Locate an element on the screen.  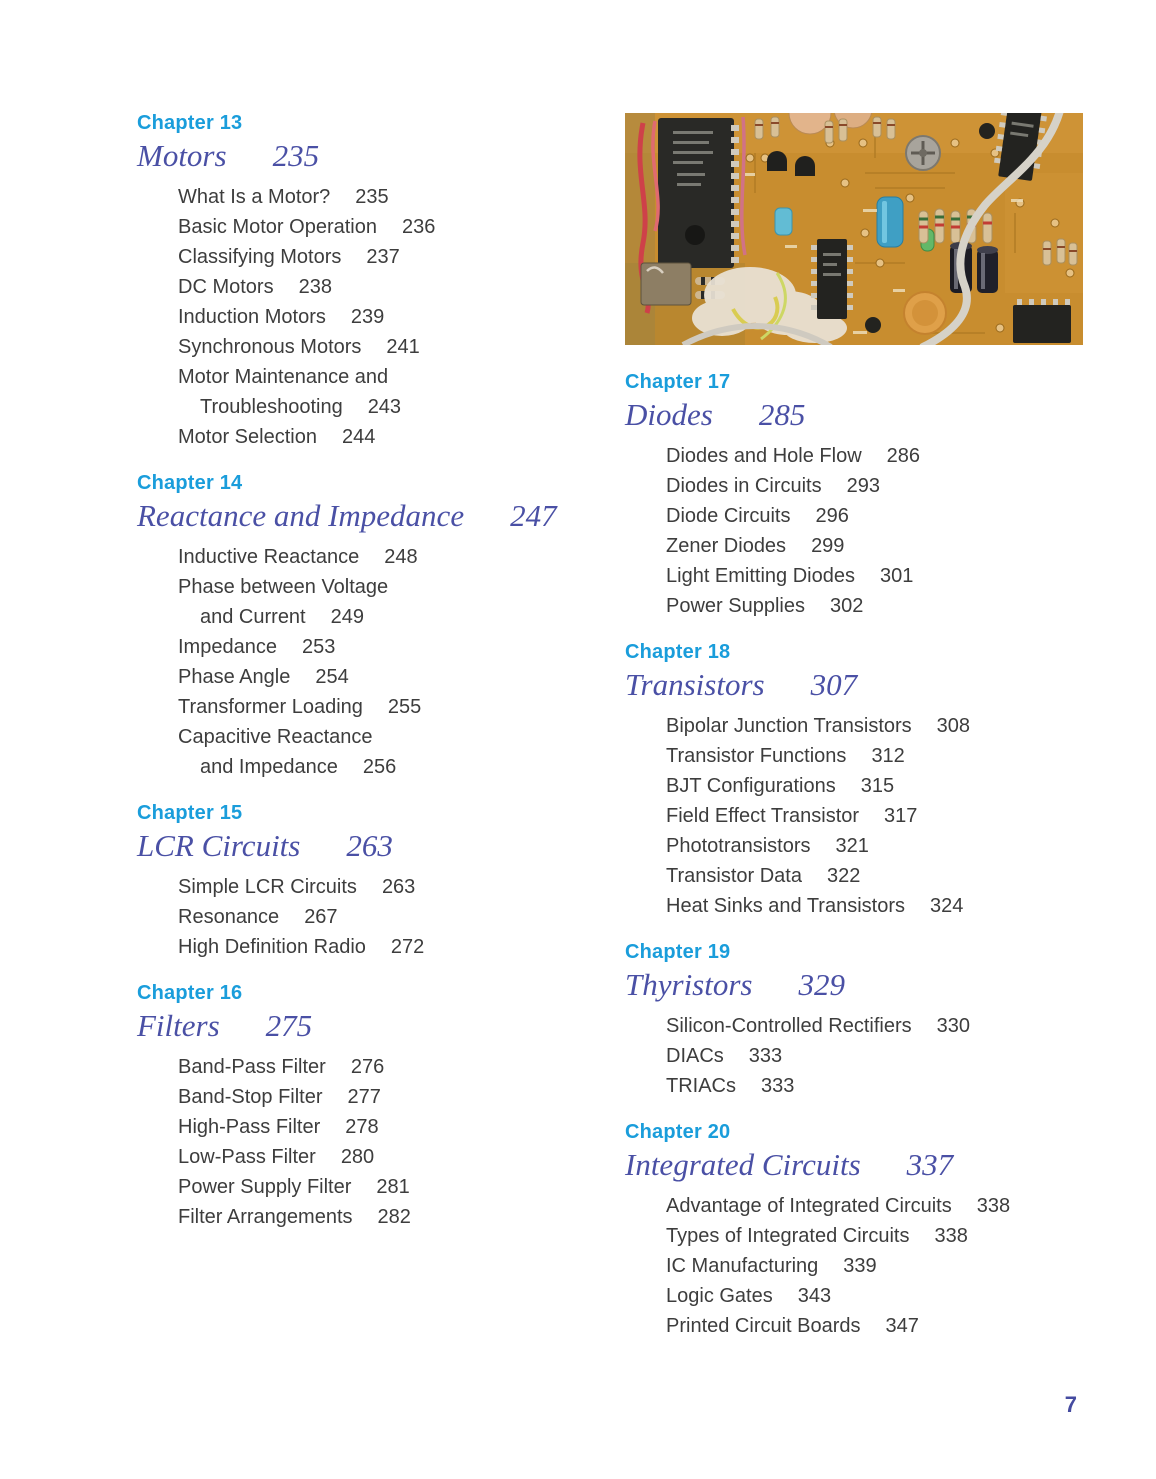
entry-title: TRIACs is located at coordinates (701, 1086).